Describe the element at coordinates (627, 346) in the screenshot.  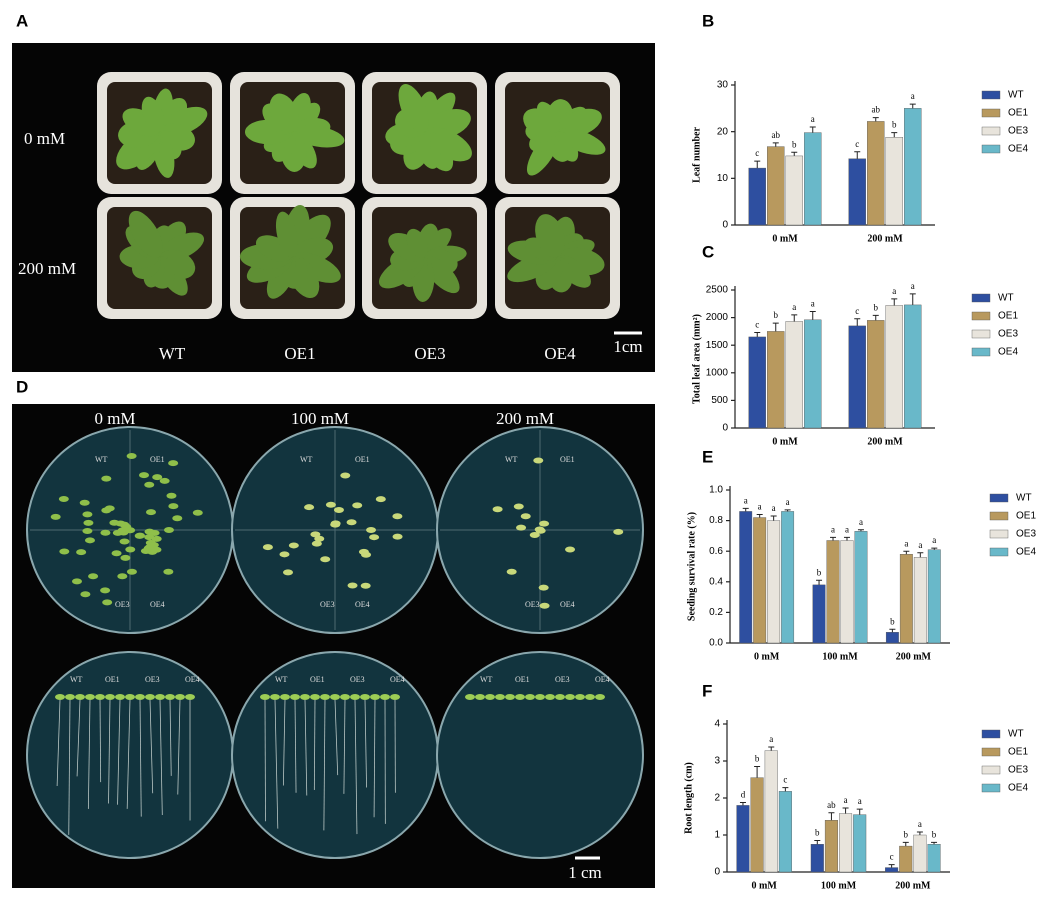
I see `scale-label: 1cm` at that location.